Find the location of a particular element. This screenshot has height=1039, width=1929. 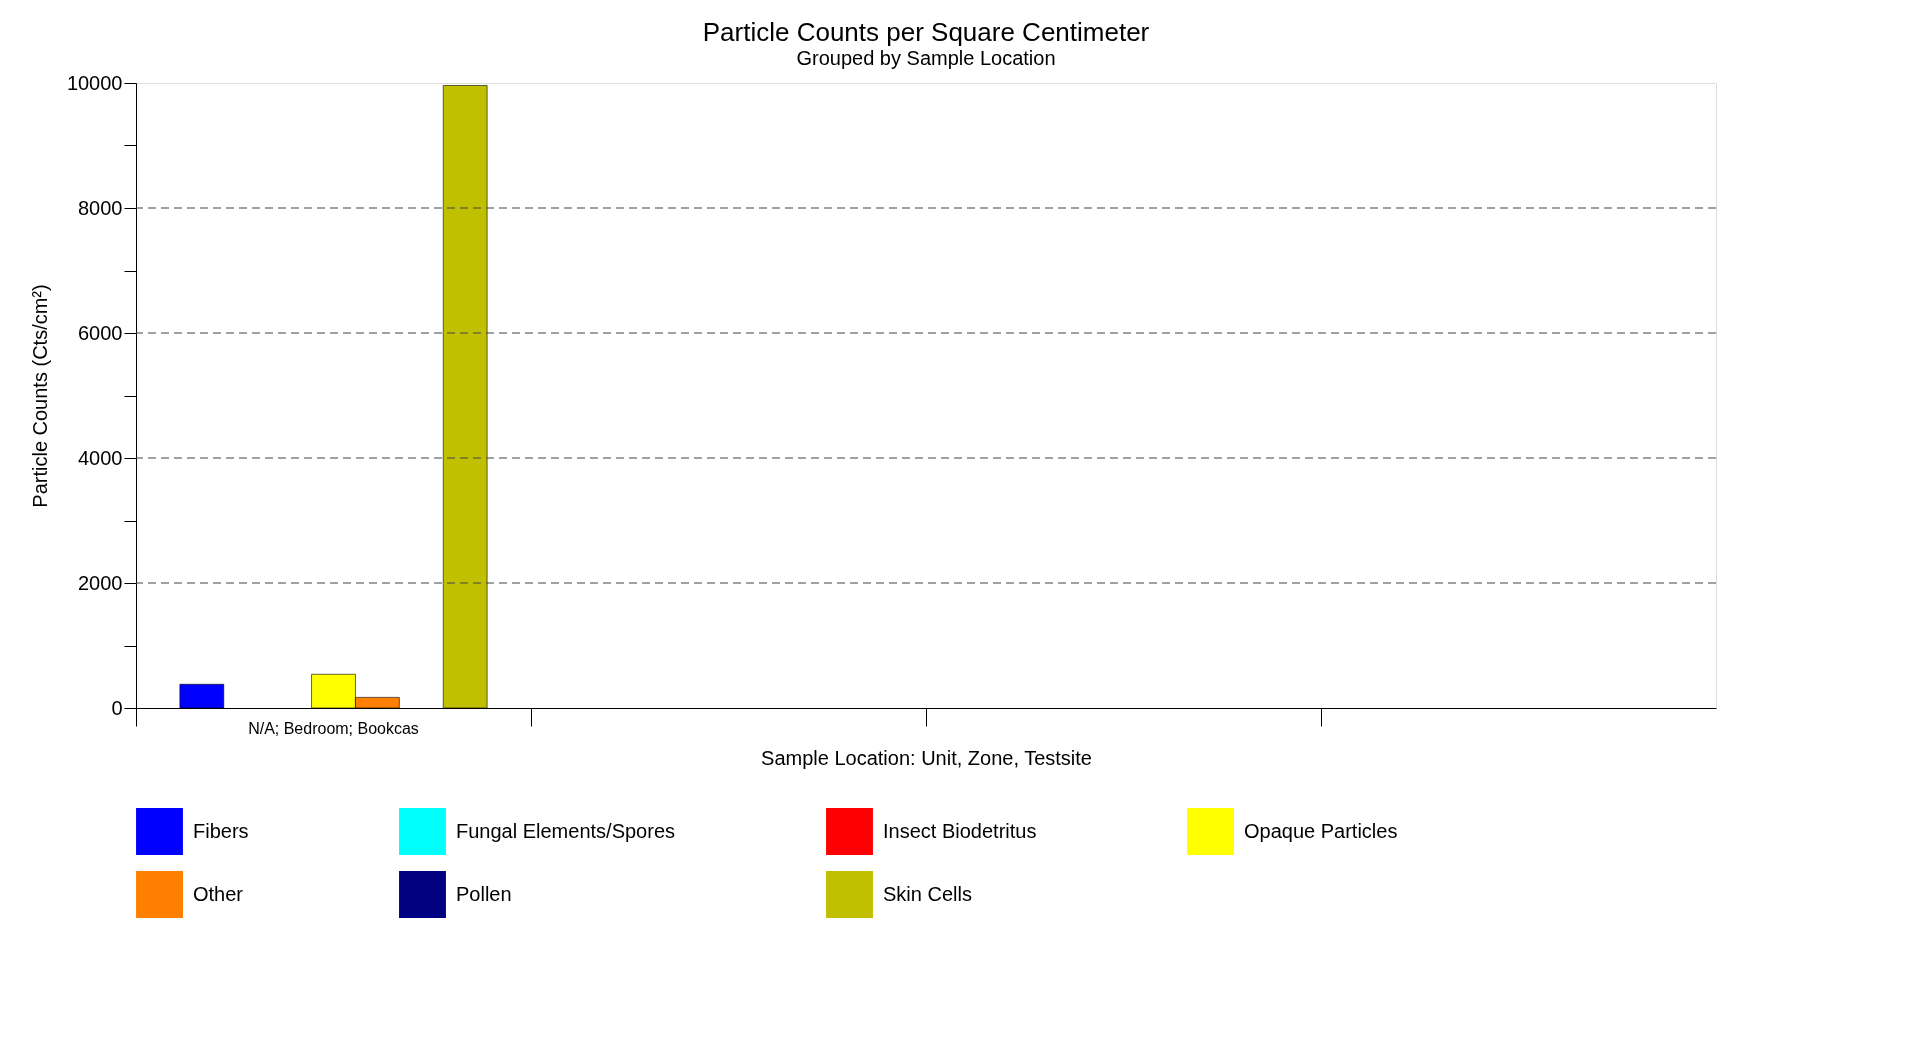

chart-subtitle: Grouped by Sample Location is located at coordinates (926, 58).